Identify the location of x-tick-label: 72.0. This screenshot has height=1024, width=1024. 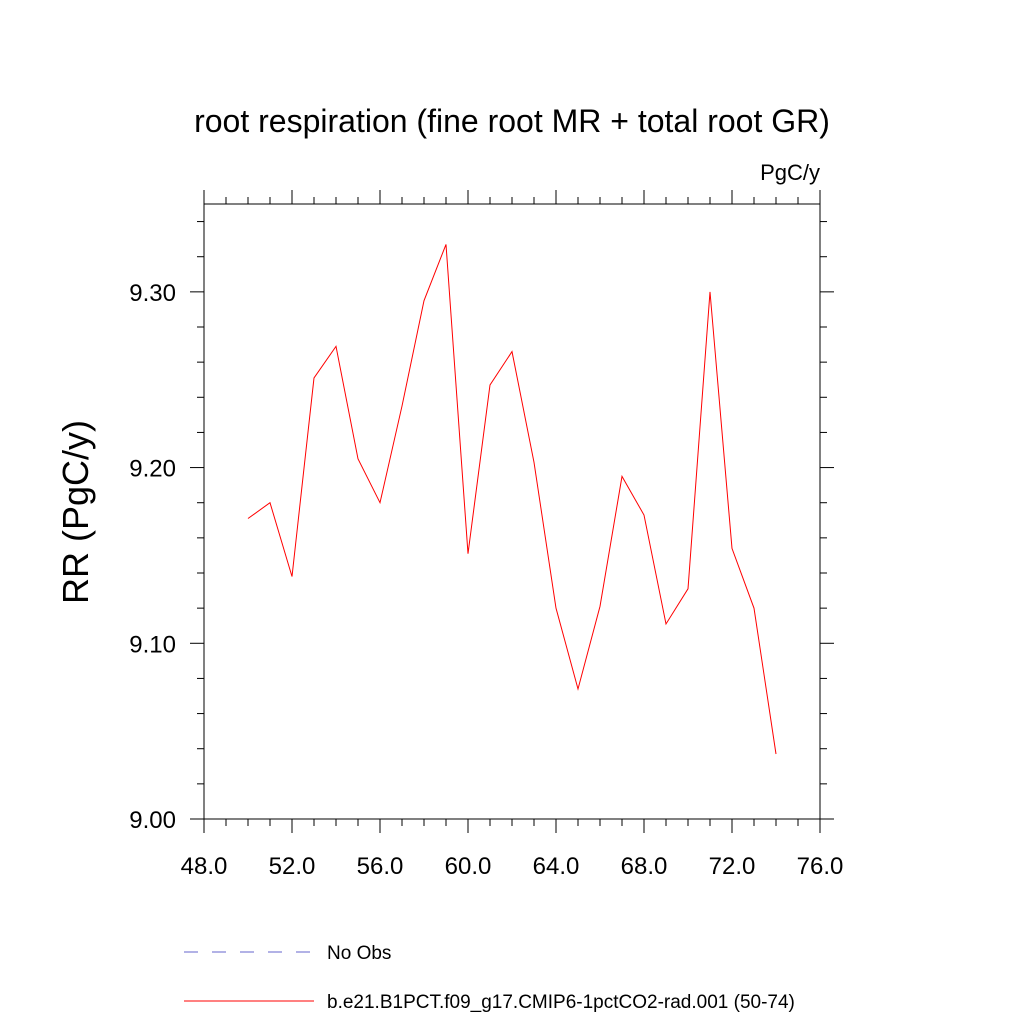
(732, 866).